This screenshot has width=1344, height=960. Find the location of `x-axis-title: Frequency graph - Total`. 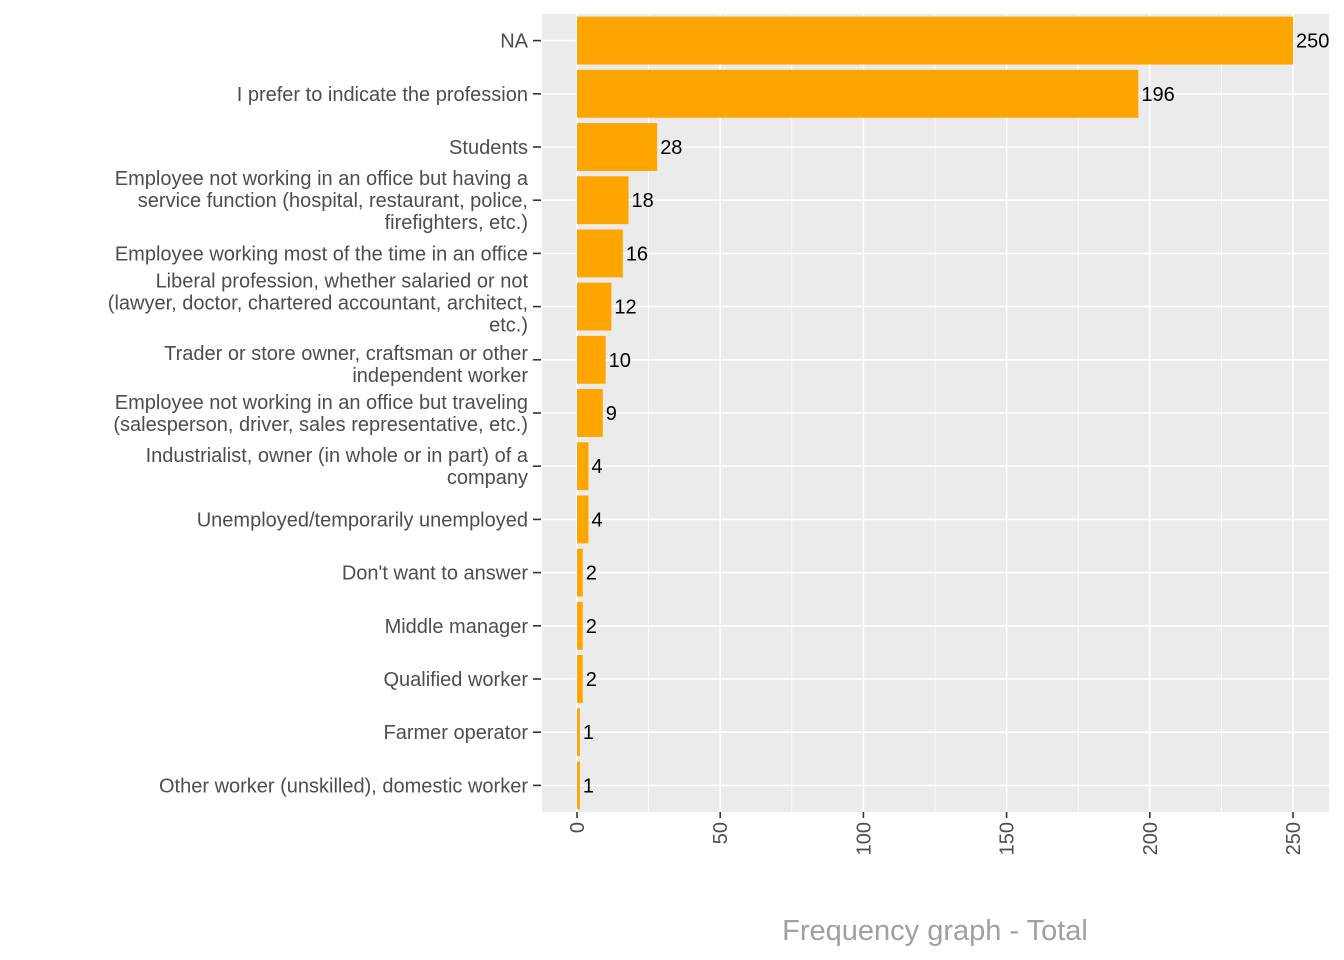

x-axis-title: Frequency graph - Total is located at coordinates (935, 931).